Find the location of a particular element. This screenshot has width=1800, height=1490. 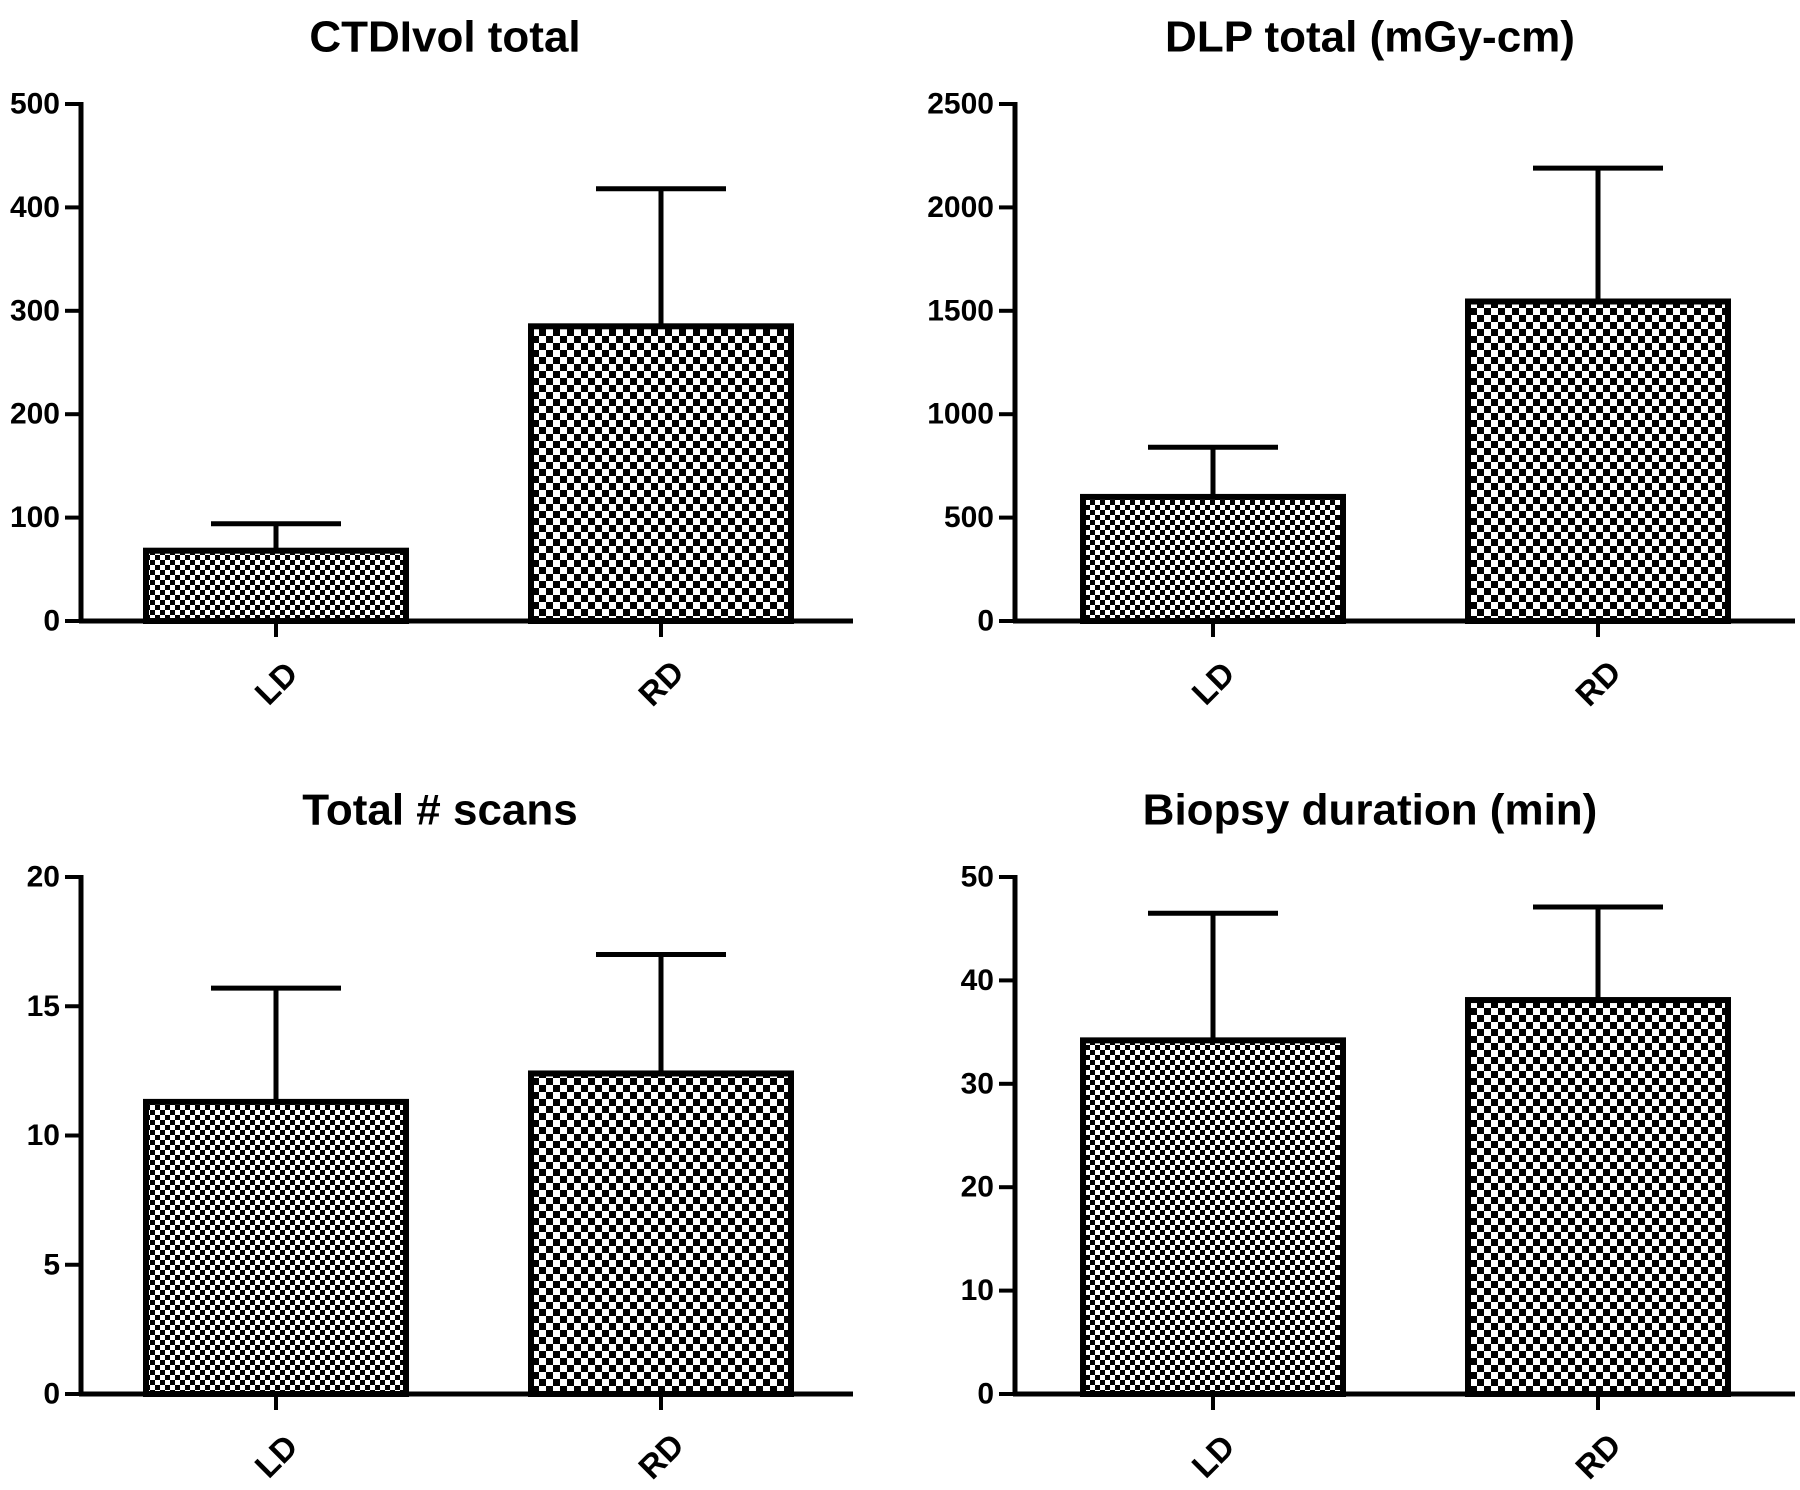

y-tick-label: 300 is located at coordinates (35, 310).